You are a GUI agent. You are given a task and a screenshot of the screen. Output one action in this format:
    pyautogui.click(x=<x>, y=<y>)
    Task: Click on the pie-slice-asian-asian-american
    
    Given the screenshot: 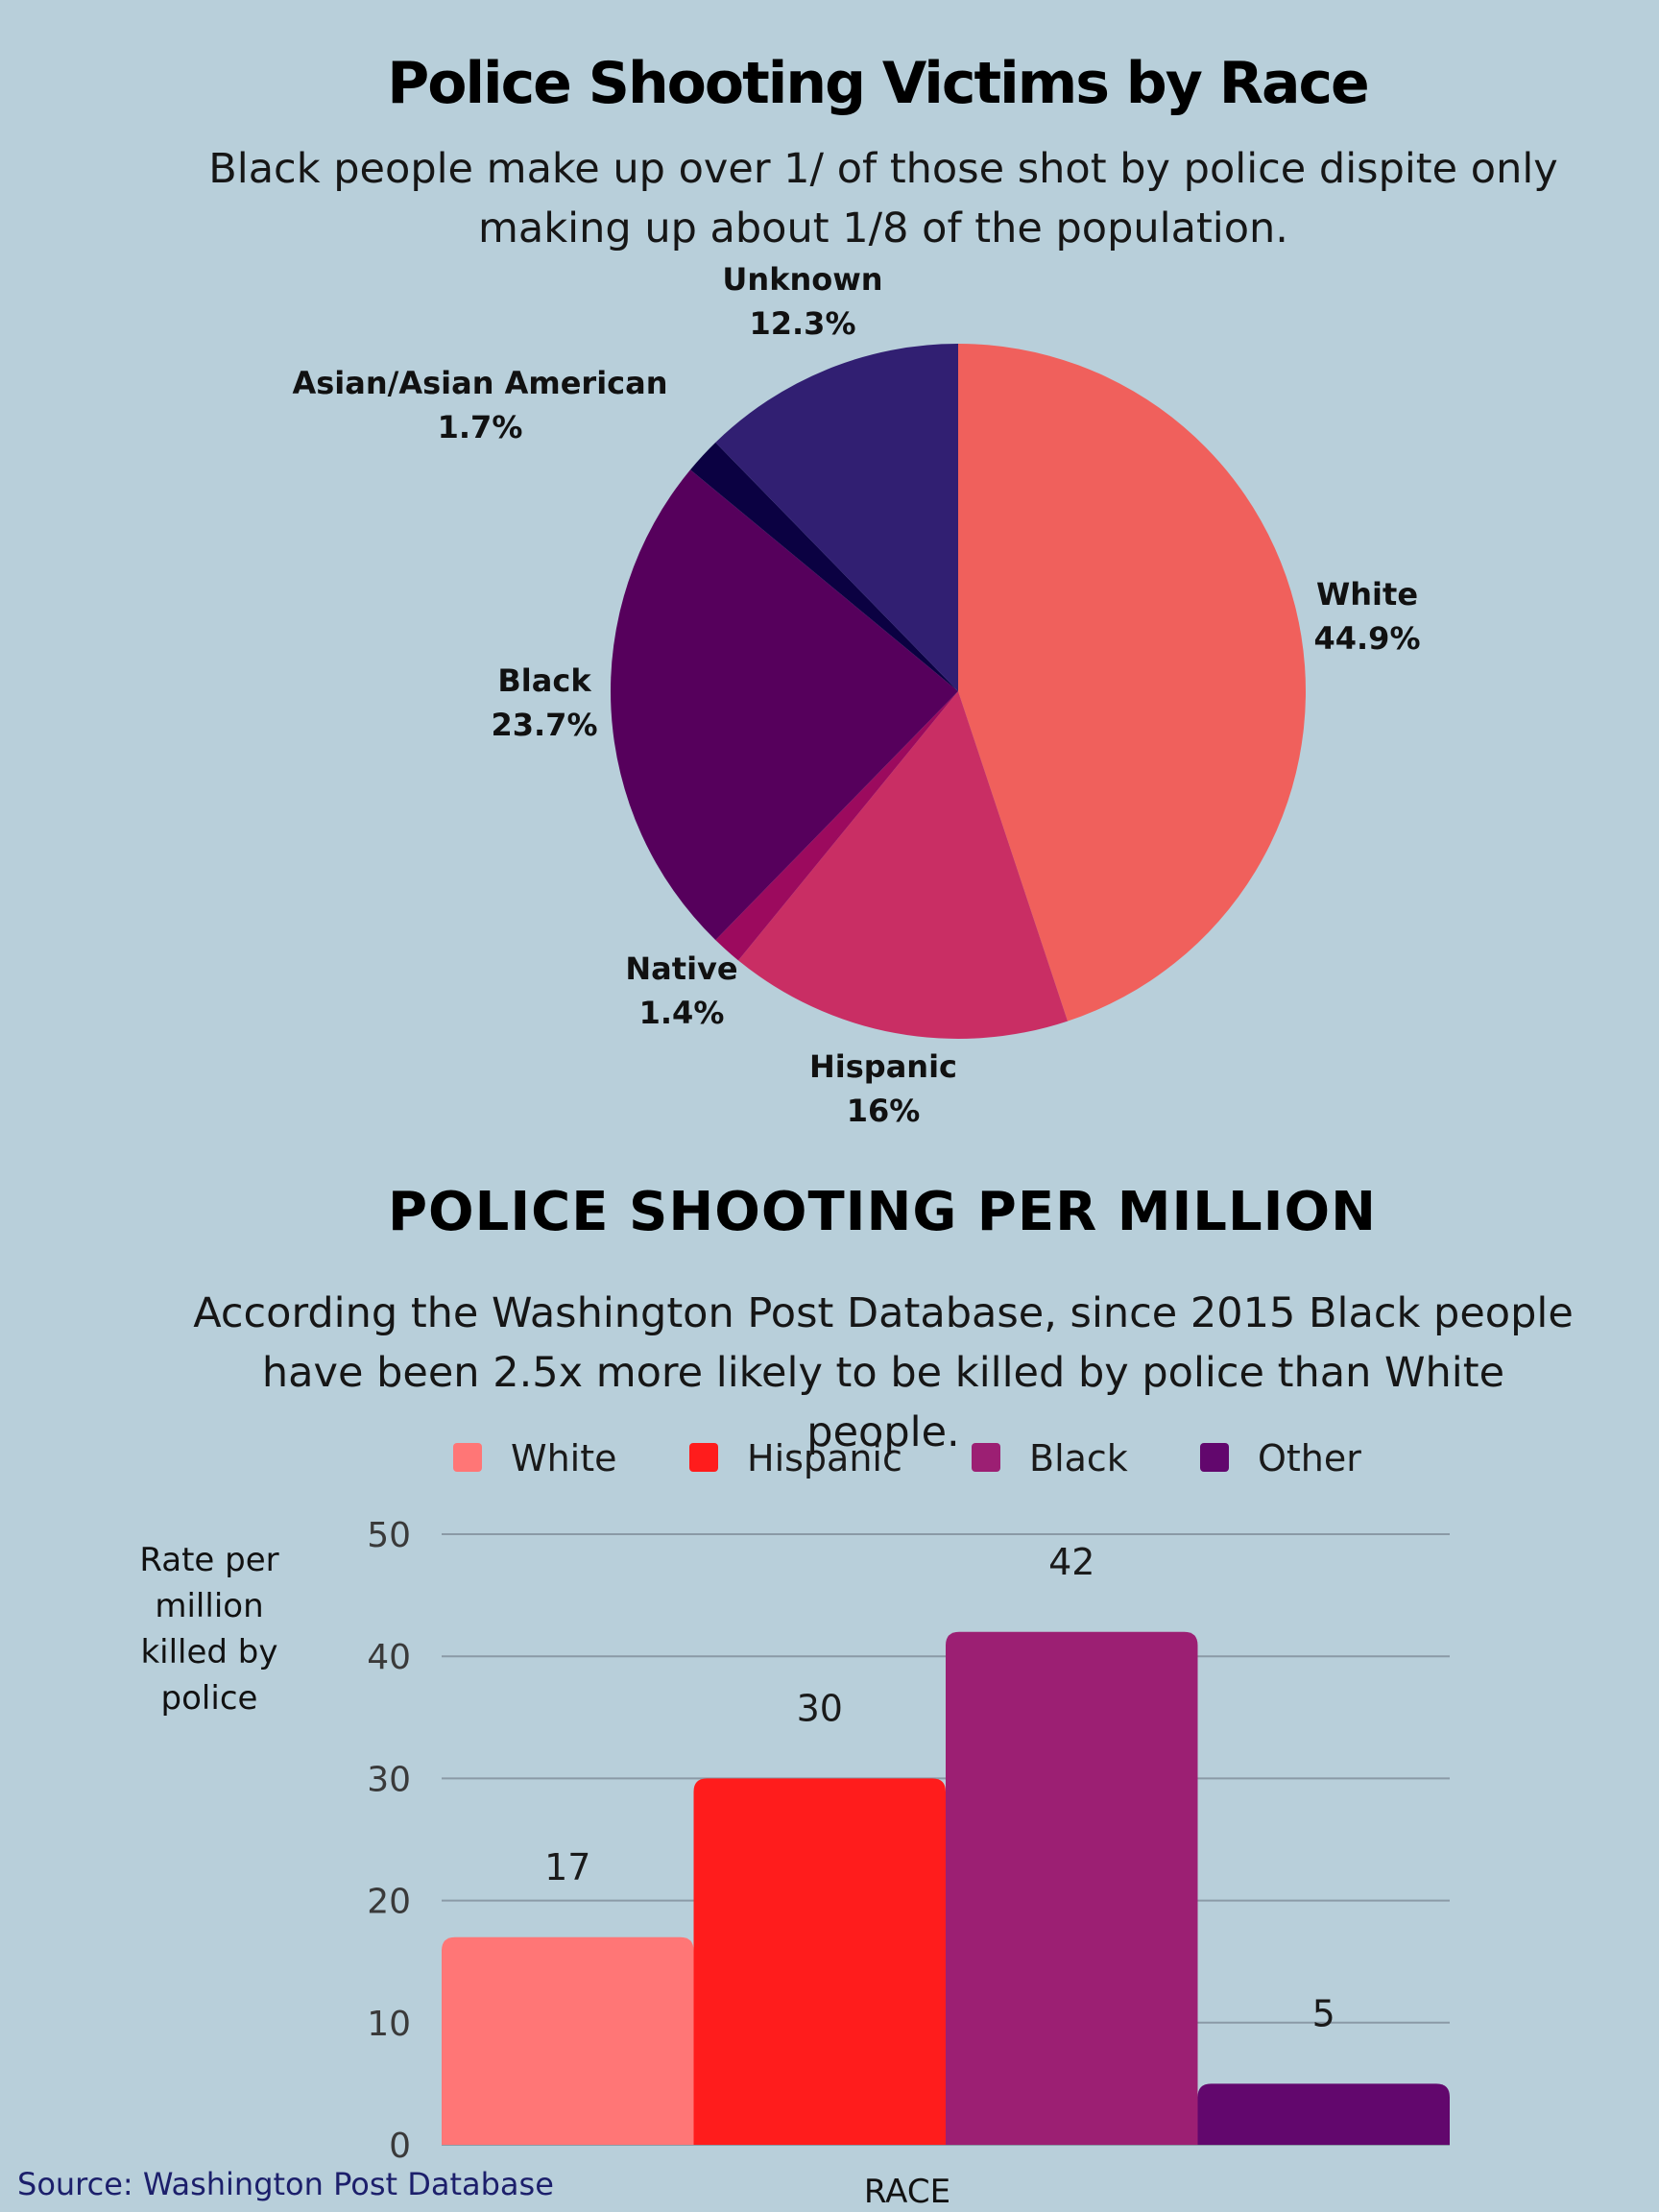 What is the action you would take?
    pyautogui.click(x=824, y=566)
    